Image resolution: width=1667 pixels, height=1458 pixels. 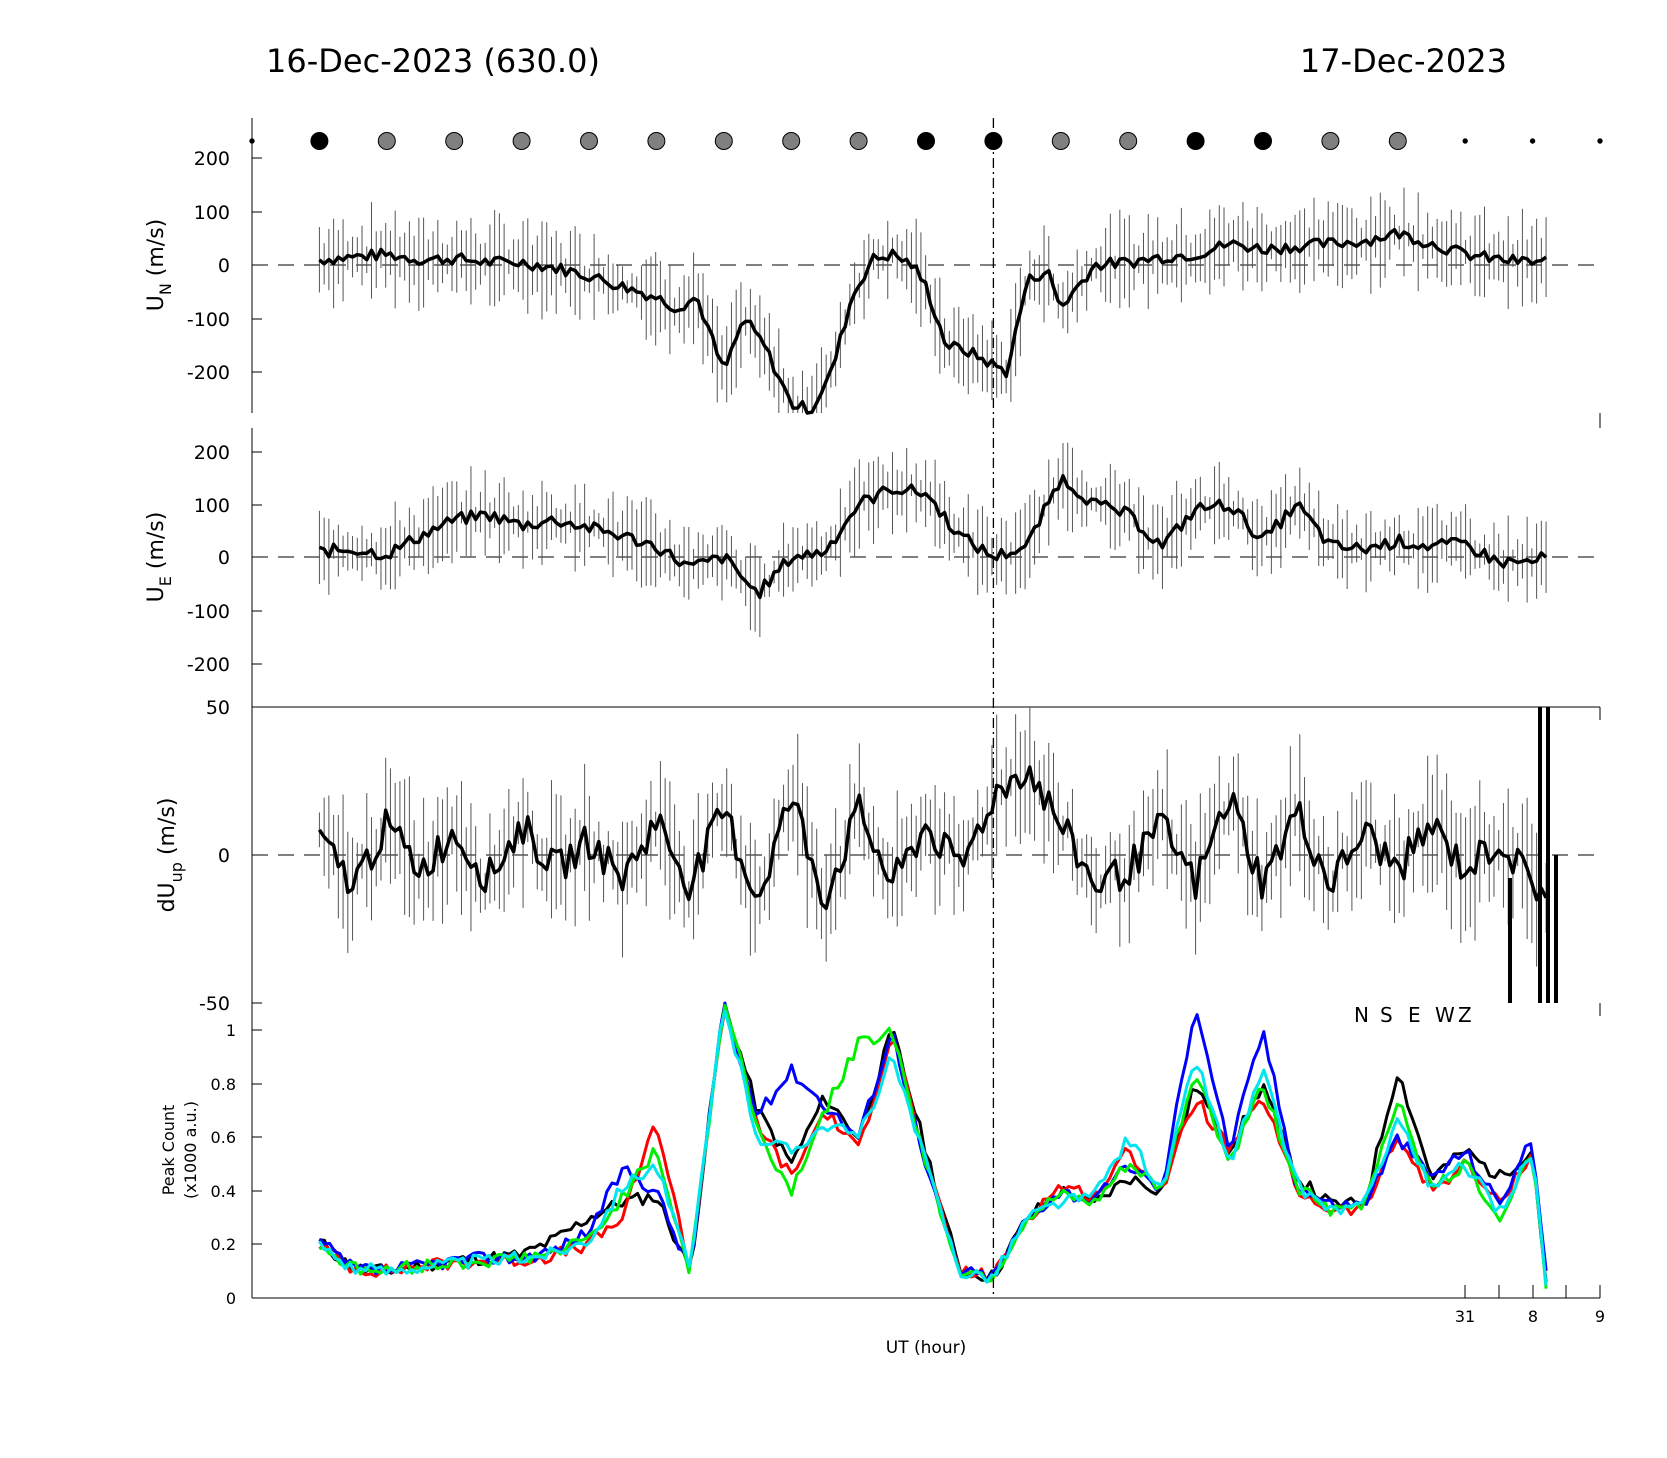 I want to click on svg-text: UE (m/s), so click(x=159, y=557).